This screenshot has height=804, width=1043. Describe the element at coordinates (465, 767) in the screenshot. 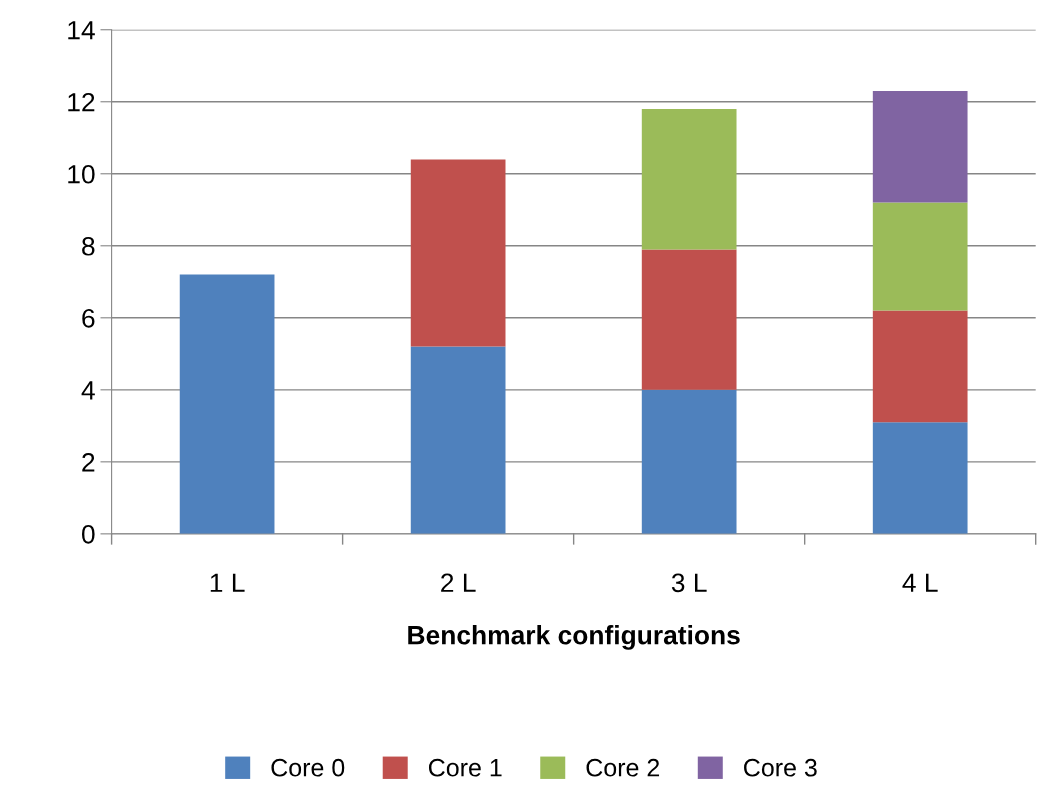

I see `legend-label: Core 1` at that location.